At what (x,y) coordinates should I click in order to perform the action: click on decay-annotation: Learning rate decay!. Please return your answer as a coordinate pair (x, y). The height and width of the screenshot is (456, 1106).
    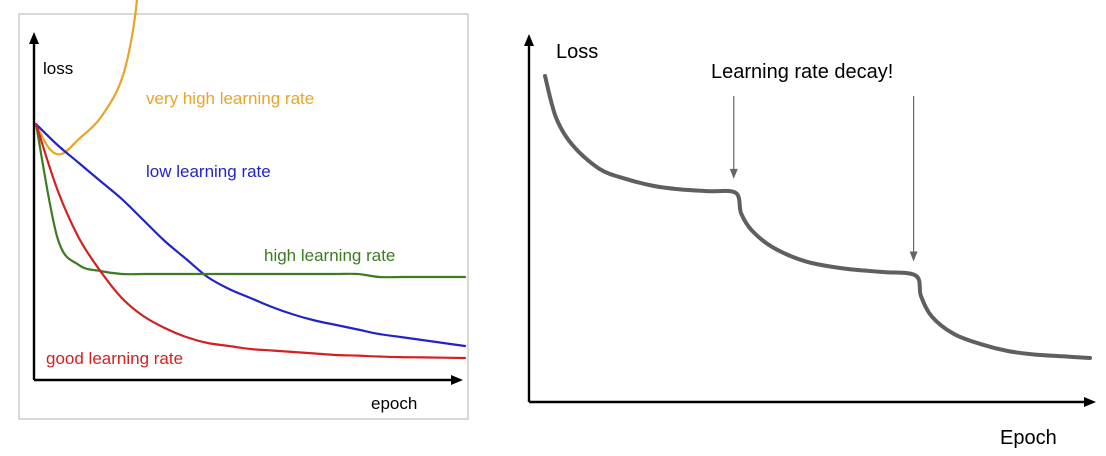
    Looking at the image, I should click on (802, 72).